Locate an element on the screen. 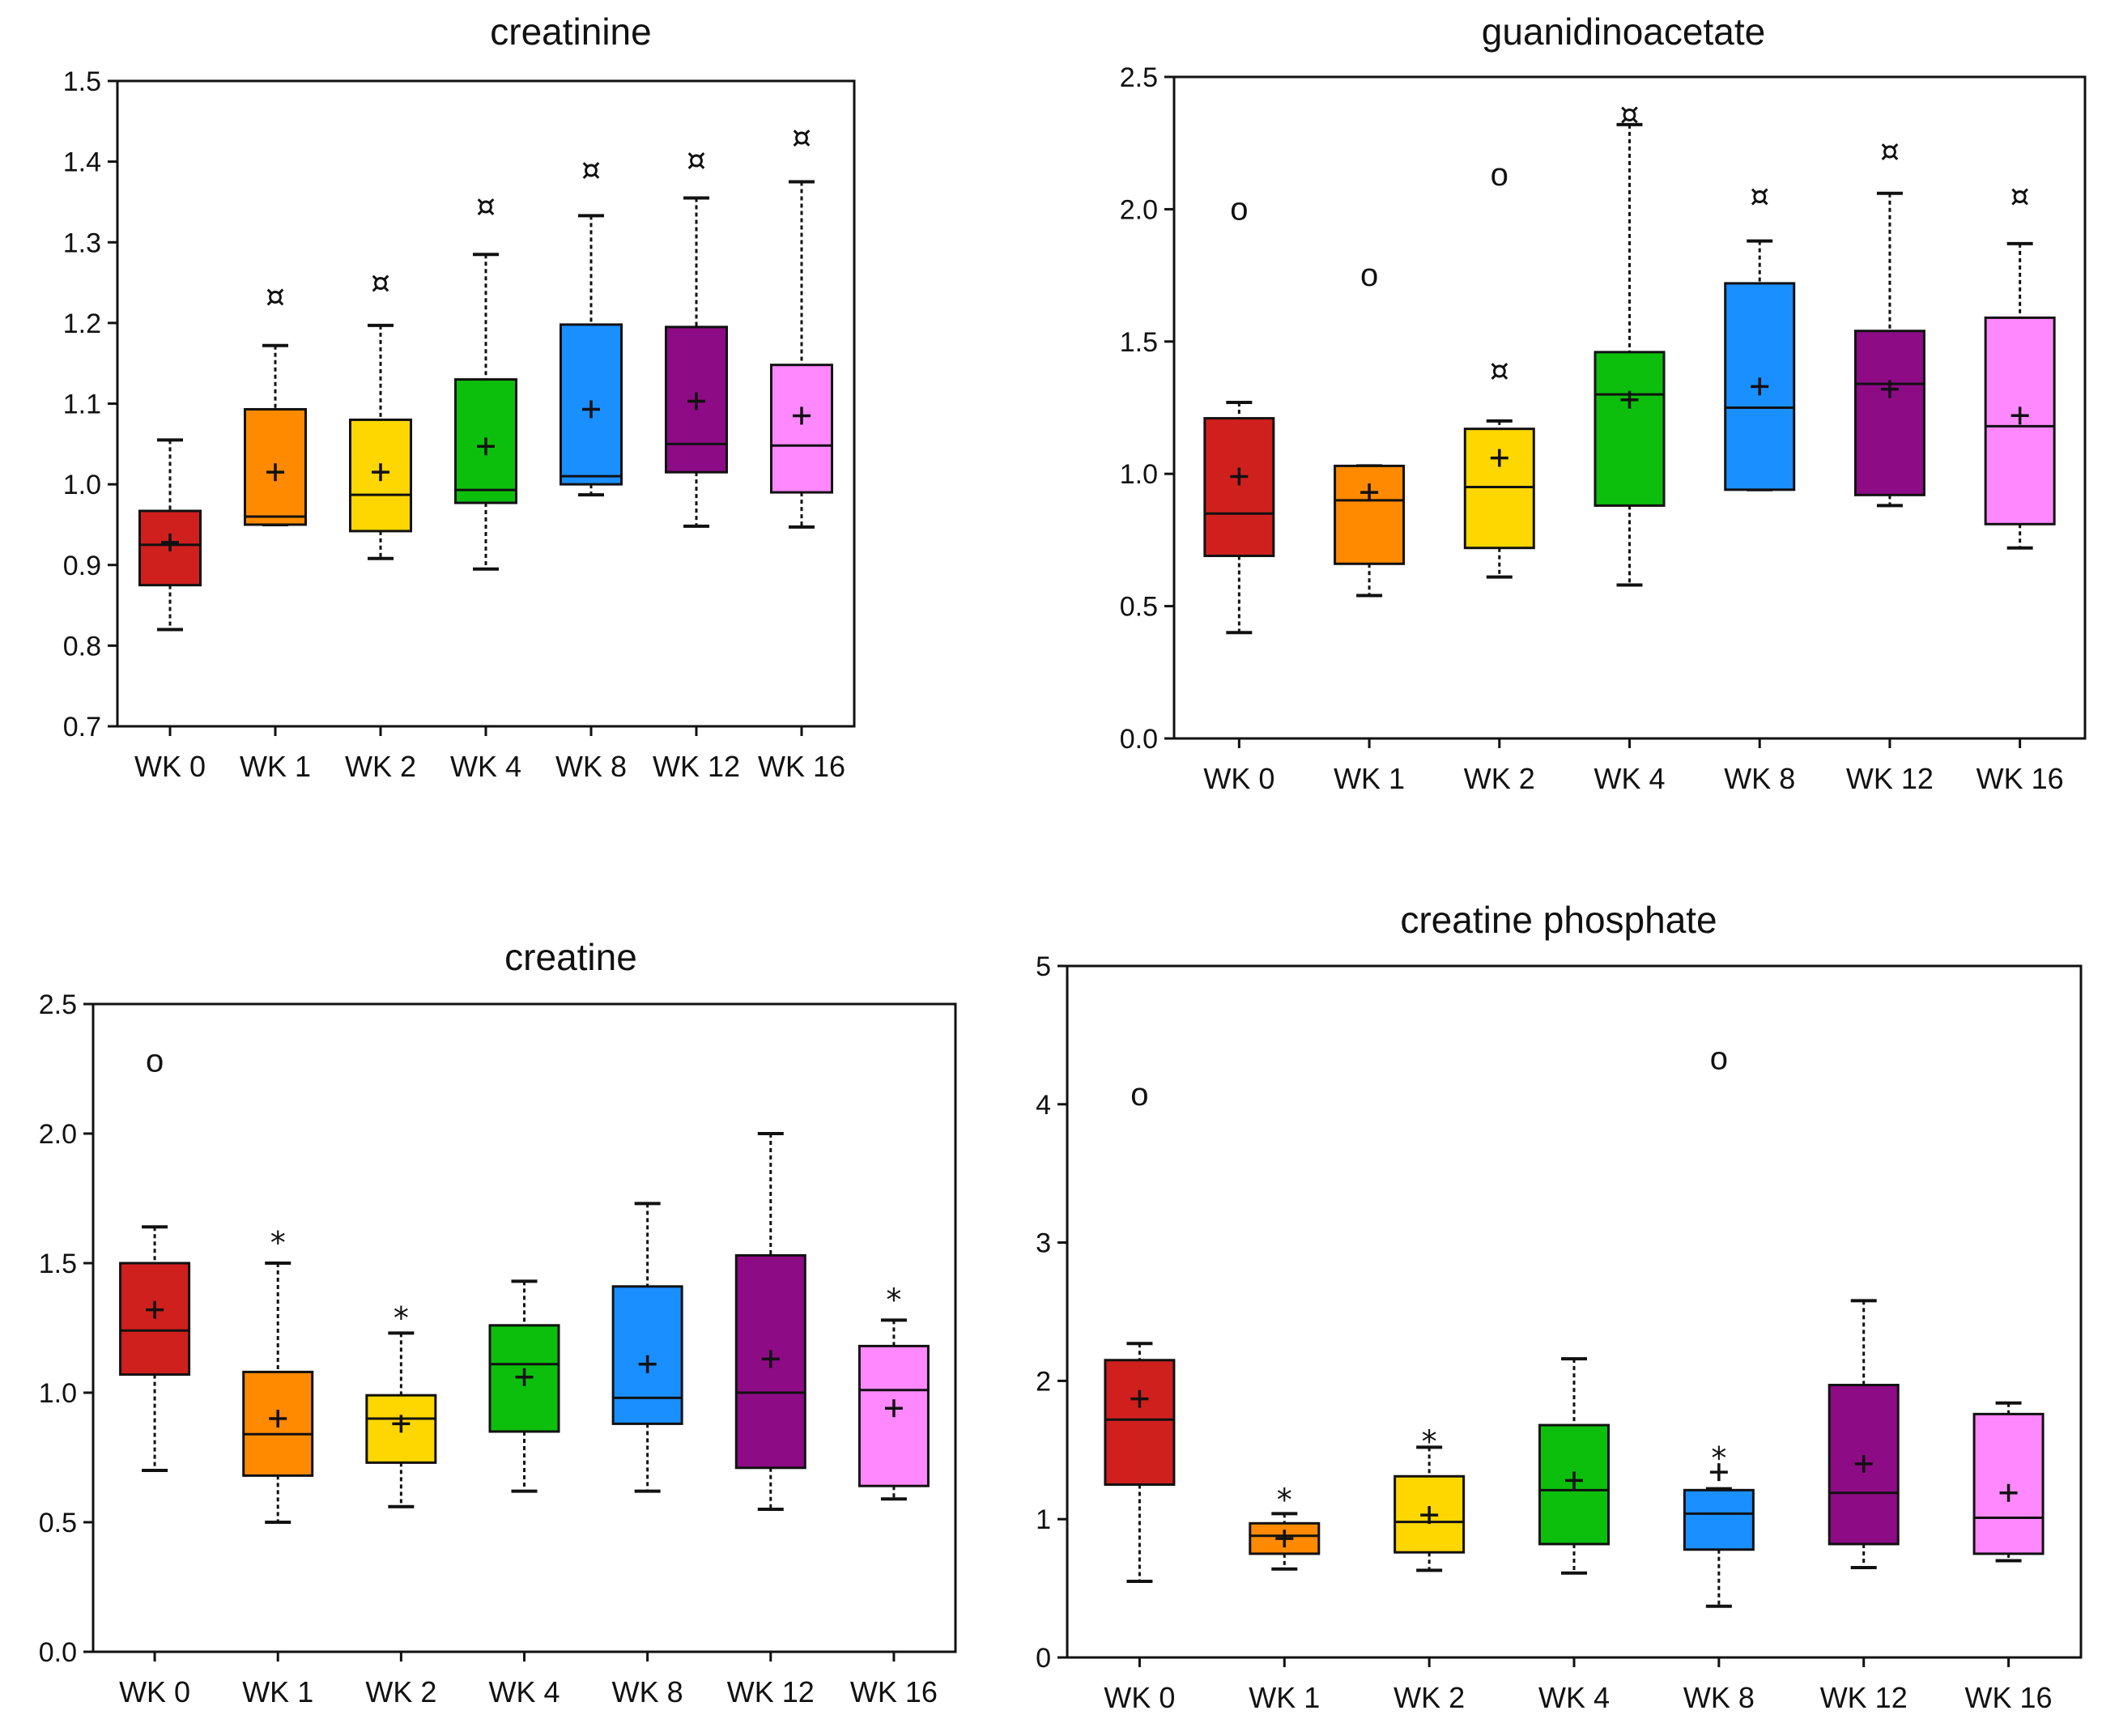  chart-title: creatine is located at coordinates (570, 957).